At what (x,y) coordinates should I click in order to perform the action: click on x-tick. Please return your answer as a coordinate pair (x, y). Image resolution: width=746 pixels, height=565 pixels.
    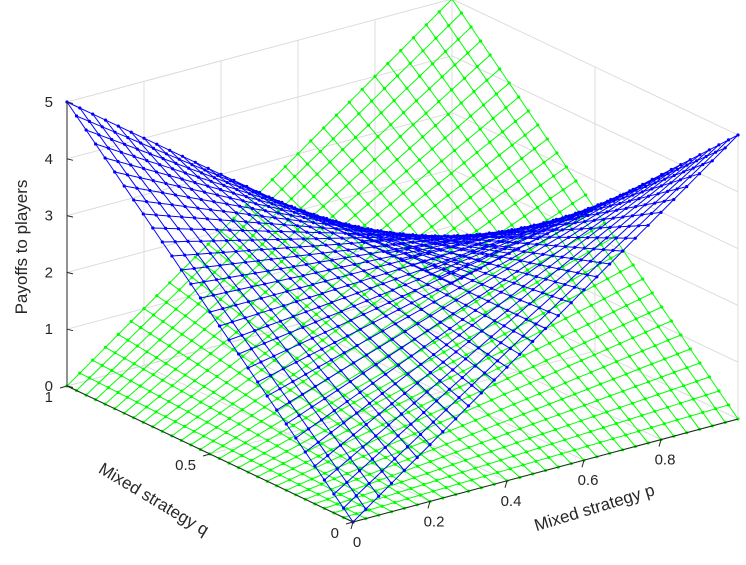
    Looking at the image, I should click on (506, 484).